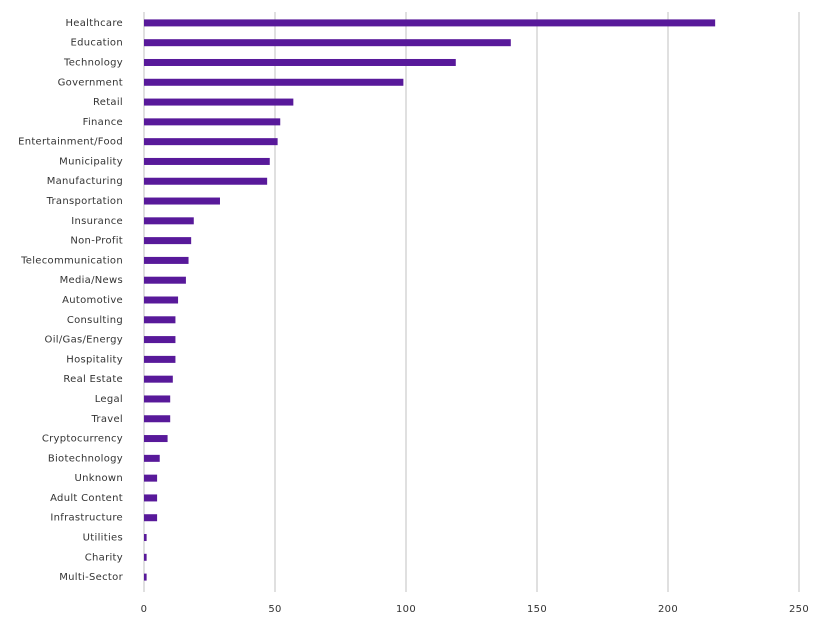 The width and height of the screenshot is (826, 620). I want to click on x-tick-label: 250, so click(799, 609).